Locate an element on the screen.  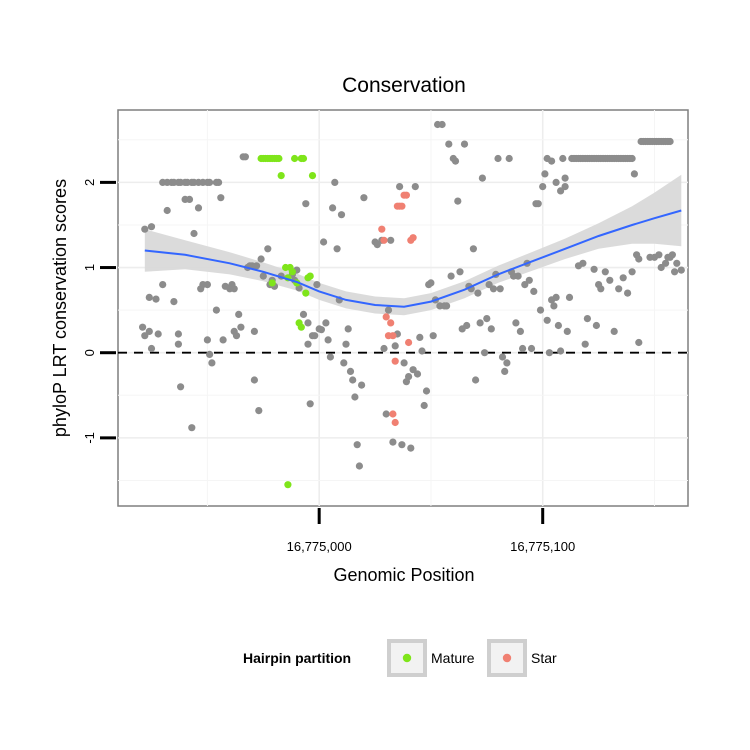
legend-dot-mature is located at coordinates (407, 658).